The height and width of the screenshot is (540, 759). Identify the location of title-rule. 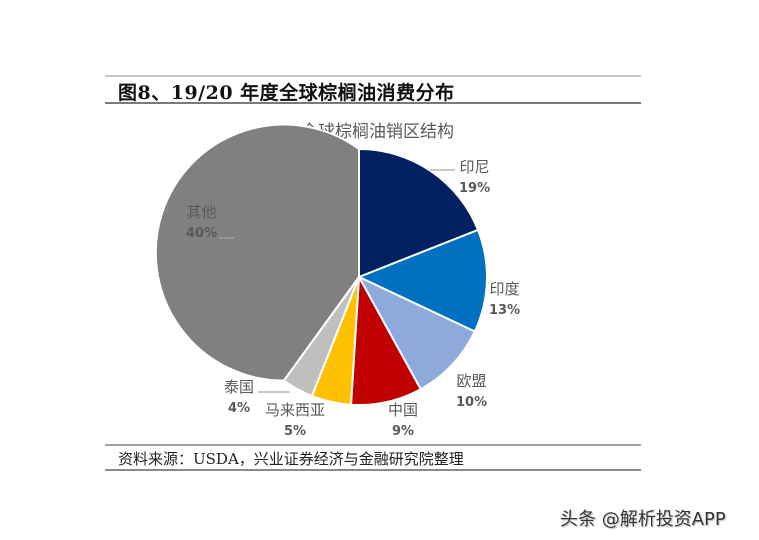
(373, 103).